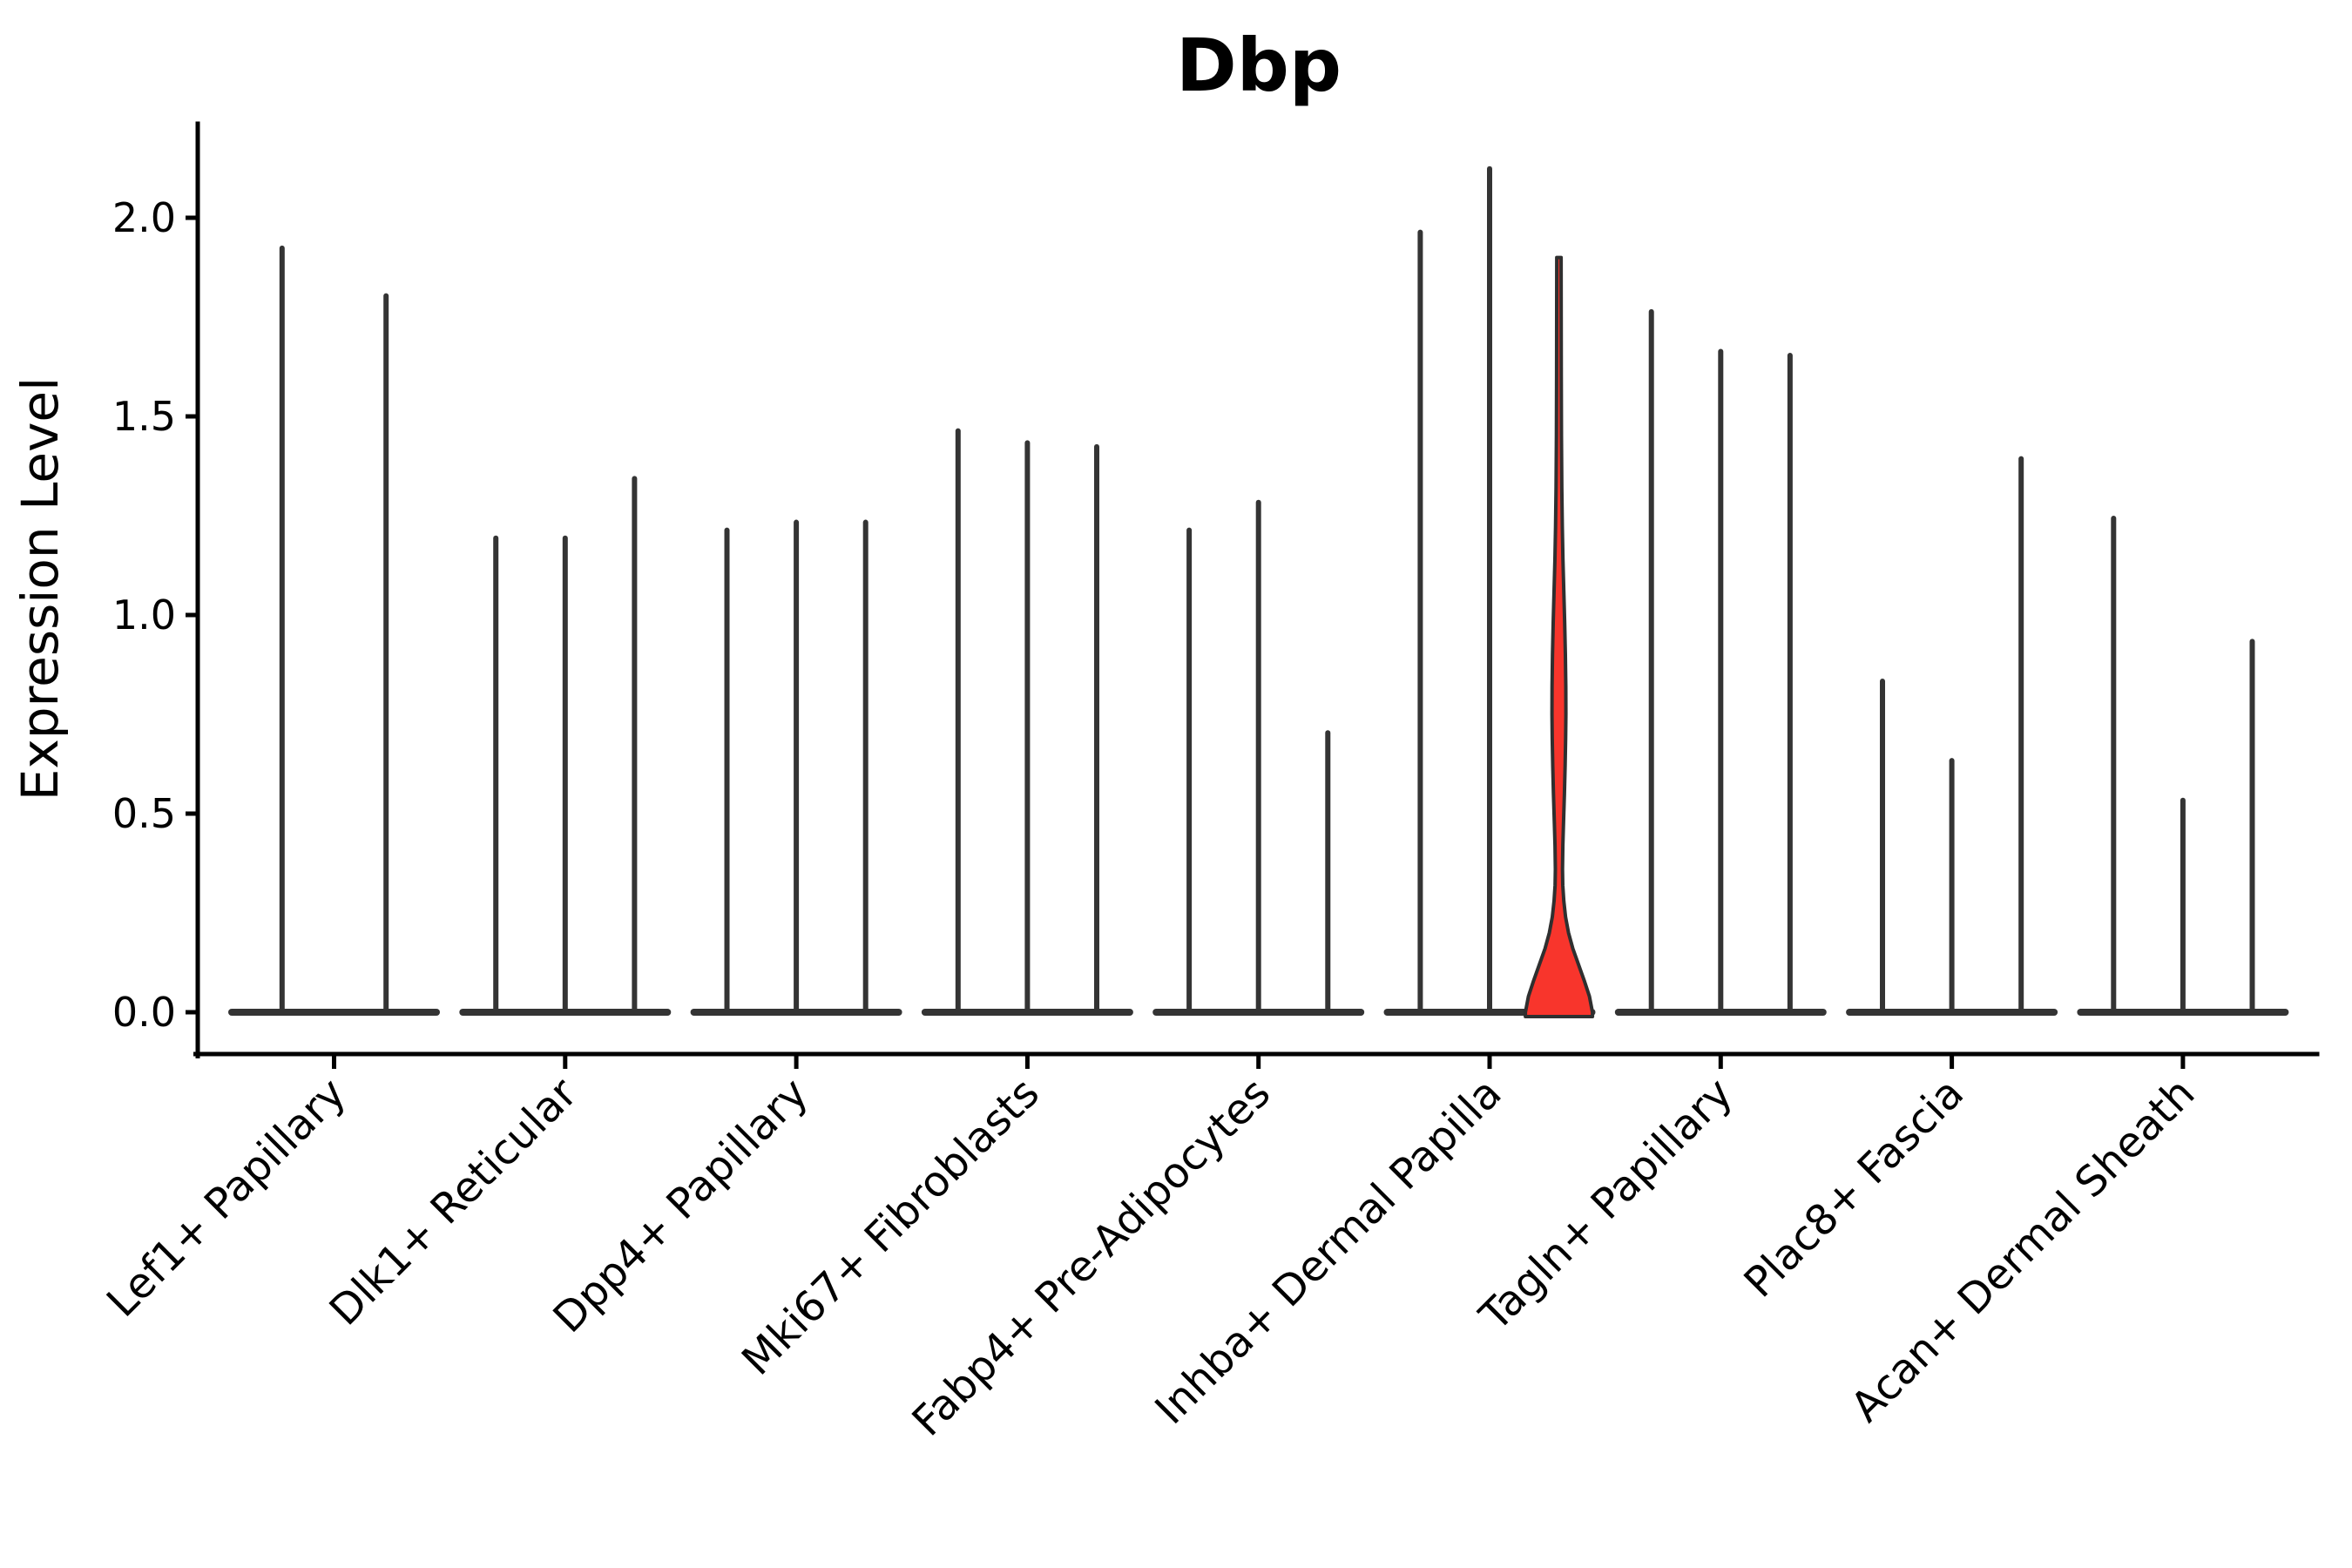 The image size is (2352, 1568). What do you see at coordinates (1605, 1205) in the screenshot?
I see `x-axis-label: Tagln+ Papillary` at bounding box center [1605, 1205].